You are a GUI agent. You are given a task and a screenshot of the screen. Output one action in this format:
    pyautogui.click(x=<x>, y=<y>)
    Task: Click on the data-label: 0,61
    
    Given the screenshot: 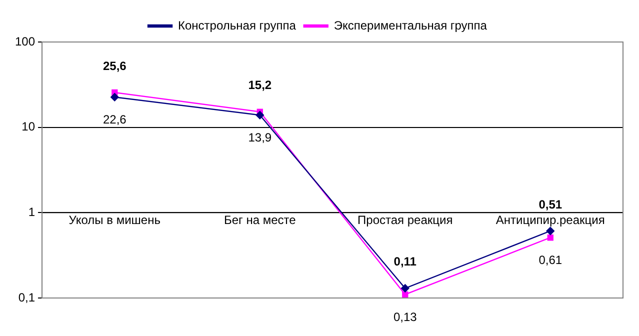 What is the action you would take?
    pyautogui.click(x=550, y=259)
    